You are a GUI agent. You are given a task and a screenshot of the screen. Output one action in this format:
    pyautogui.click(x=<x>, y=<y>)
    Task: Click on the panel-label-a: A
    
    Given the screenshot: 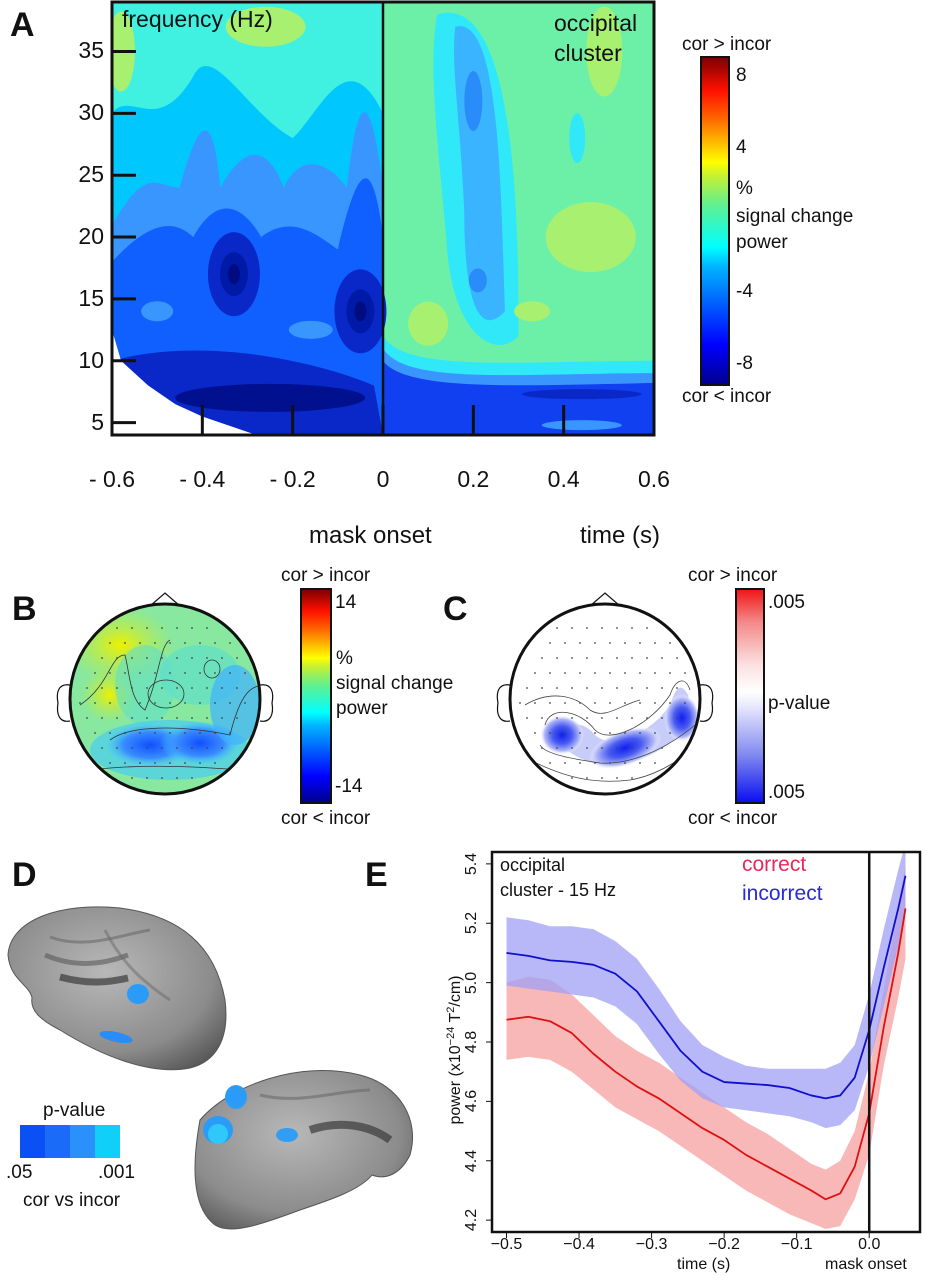 What is the action you would take?
    pyautogui.click(x=22, y=25)
    